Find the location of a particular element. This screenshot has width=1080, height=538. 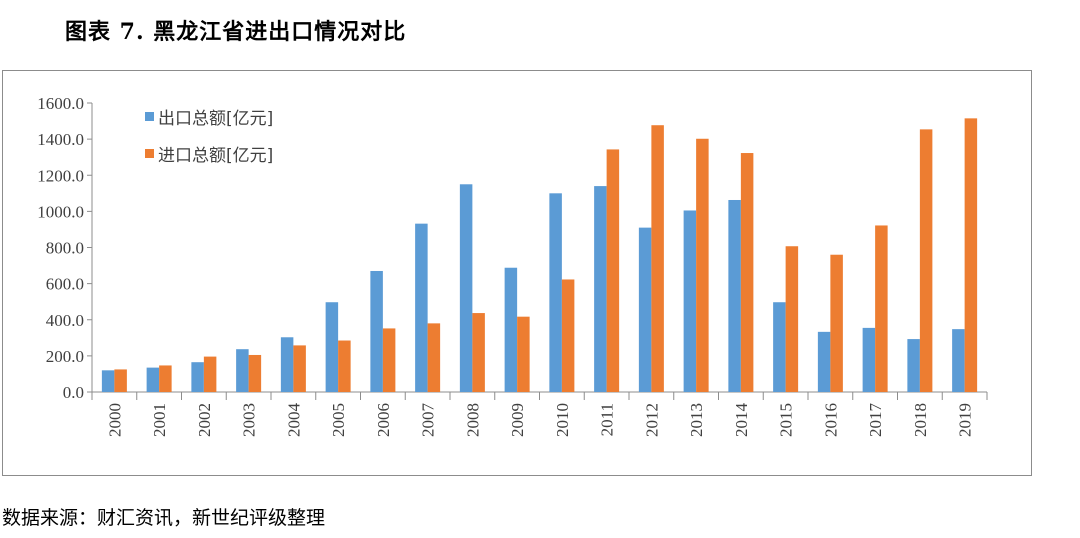

figure-title: 图表 7. 黑龙江省进出口情况对比 is located at coordinates (236, 32).